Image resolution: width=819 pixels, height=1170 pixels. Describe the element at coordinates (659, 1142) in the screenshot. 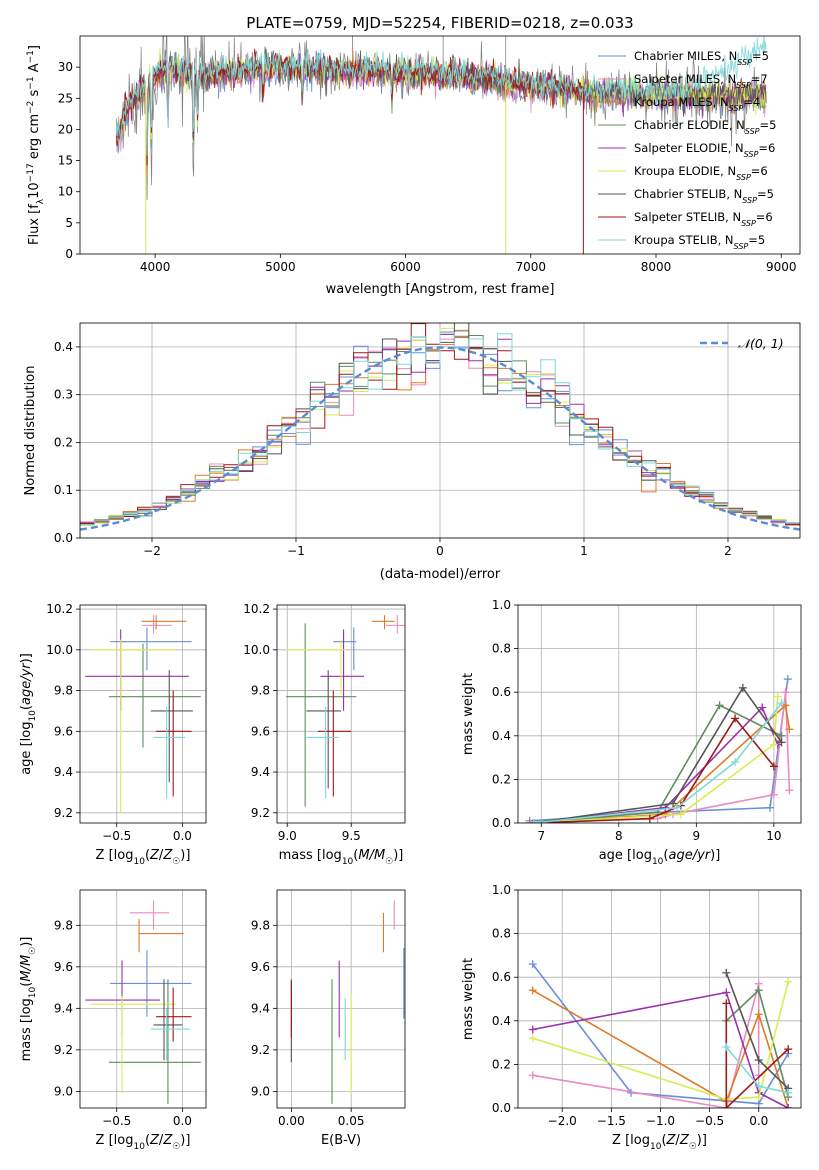

I see `weight_vs_Z-x-label: Z [log10(Z/Z☉)]` at that location.